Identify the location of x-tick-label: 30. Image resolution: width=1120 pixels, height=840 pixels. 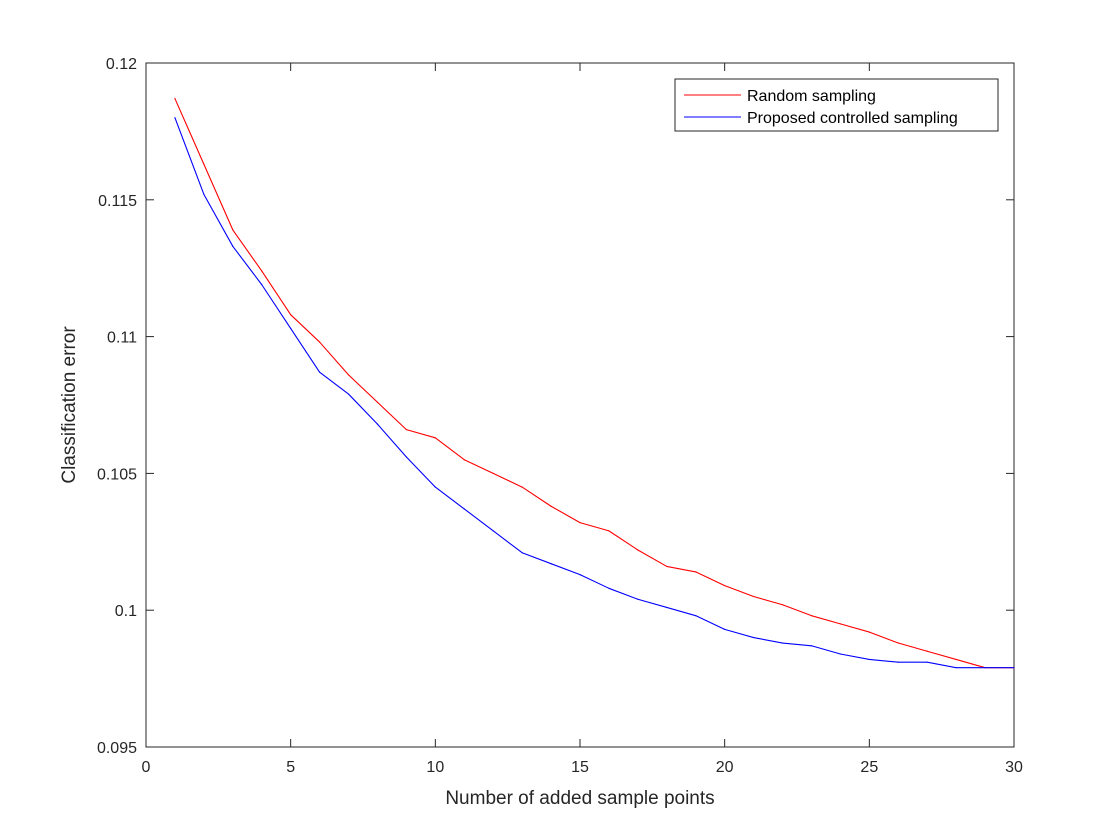
(1014, 767).